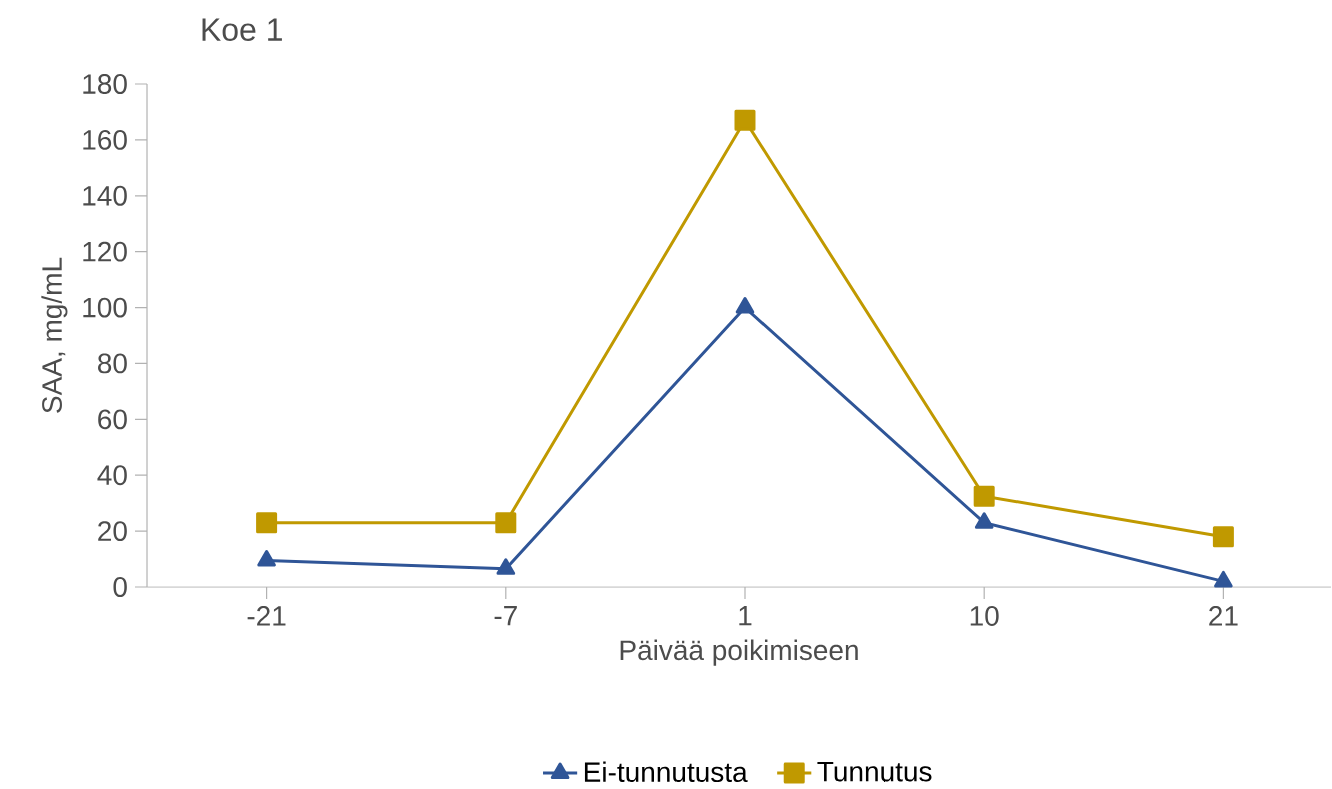  What do you see at coordinates (745, 616) in the screenshot?
I see `x-tick-label: 1` at bounding box center [745, 616].